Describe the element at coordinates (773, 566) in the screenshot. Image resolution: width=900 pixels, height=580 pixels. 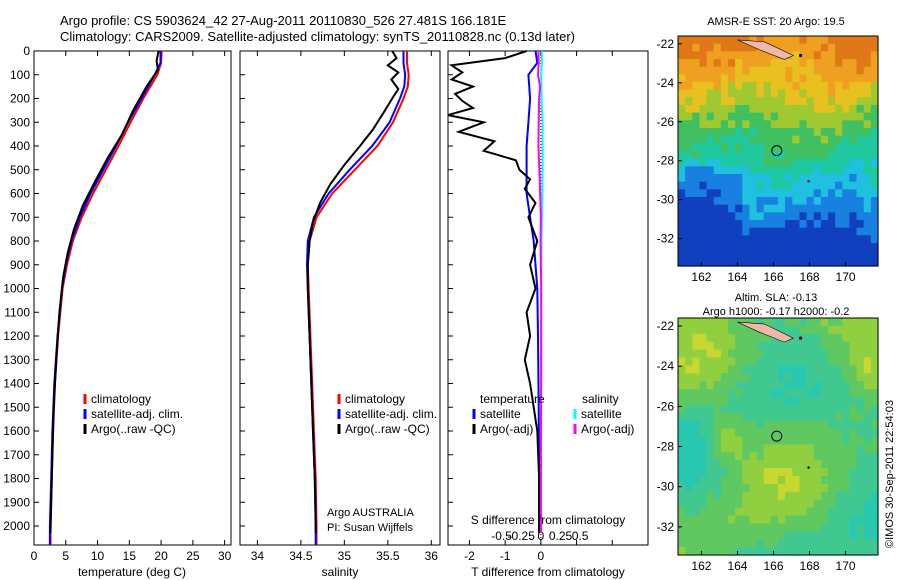
I see `sla_map-lon-tick-label: 166` at that location.